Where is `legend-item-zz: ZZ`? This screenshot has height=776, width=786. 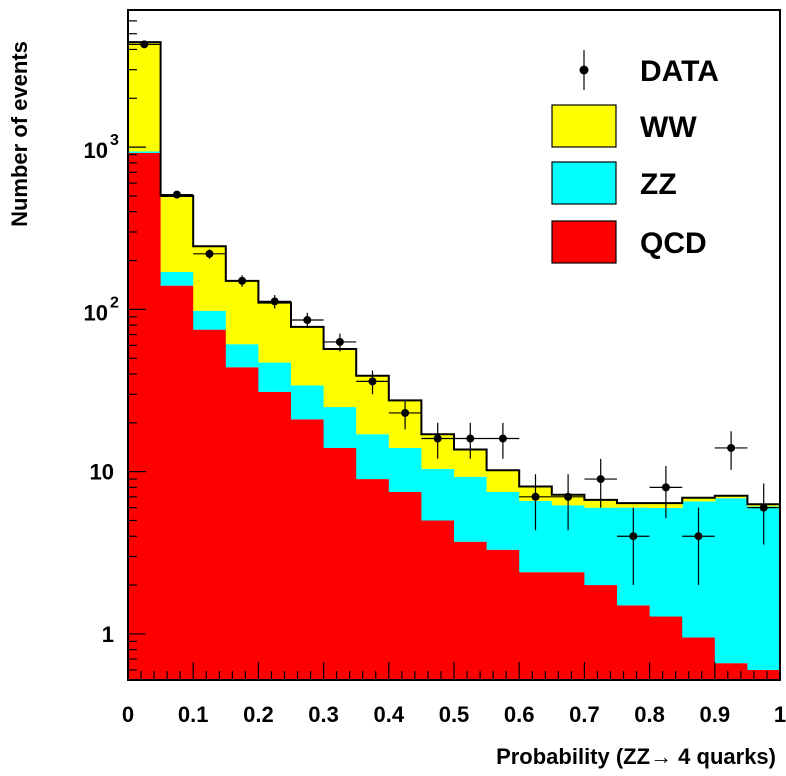 legend-item-zz: ZZ is located at coordinates (614, 183).